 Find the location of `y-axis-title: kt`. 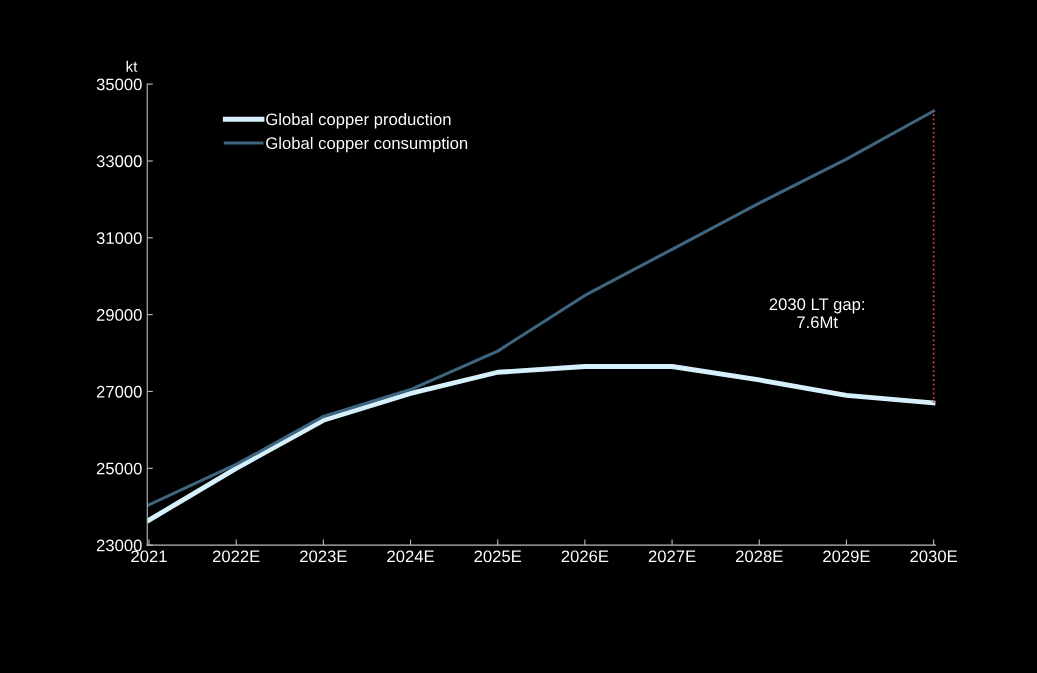

y-axis-title: kt is located at coordinates (132, 66).